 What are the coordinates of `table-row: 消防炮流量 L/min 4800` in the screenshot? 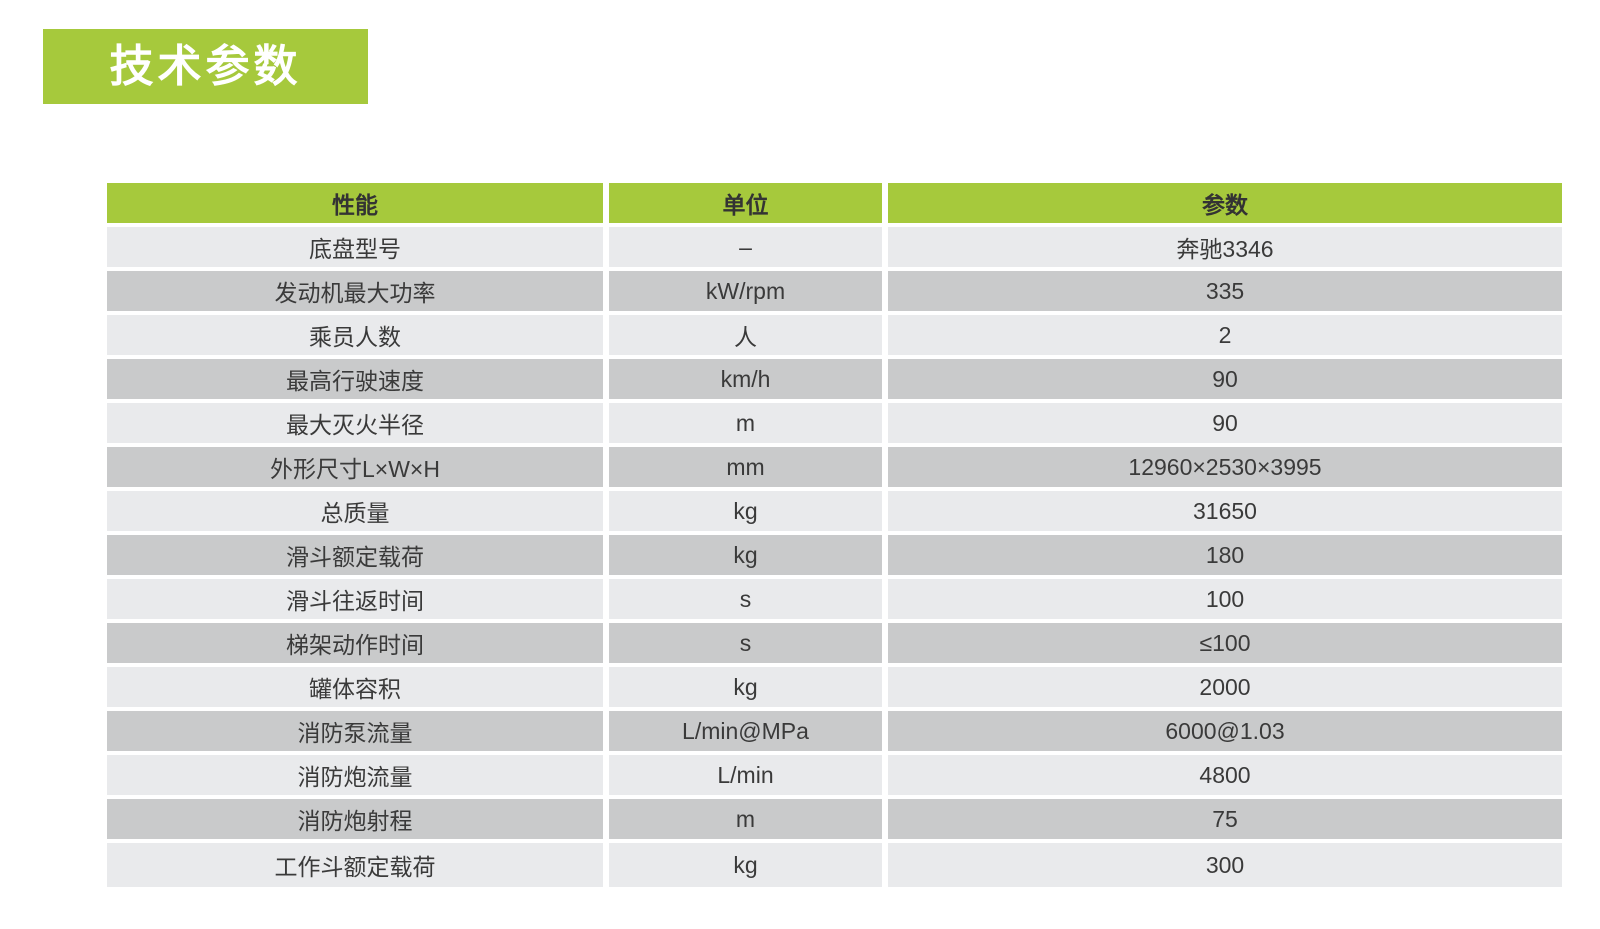 It's located at (834, 777).